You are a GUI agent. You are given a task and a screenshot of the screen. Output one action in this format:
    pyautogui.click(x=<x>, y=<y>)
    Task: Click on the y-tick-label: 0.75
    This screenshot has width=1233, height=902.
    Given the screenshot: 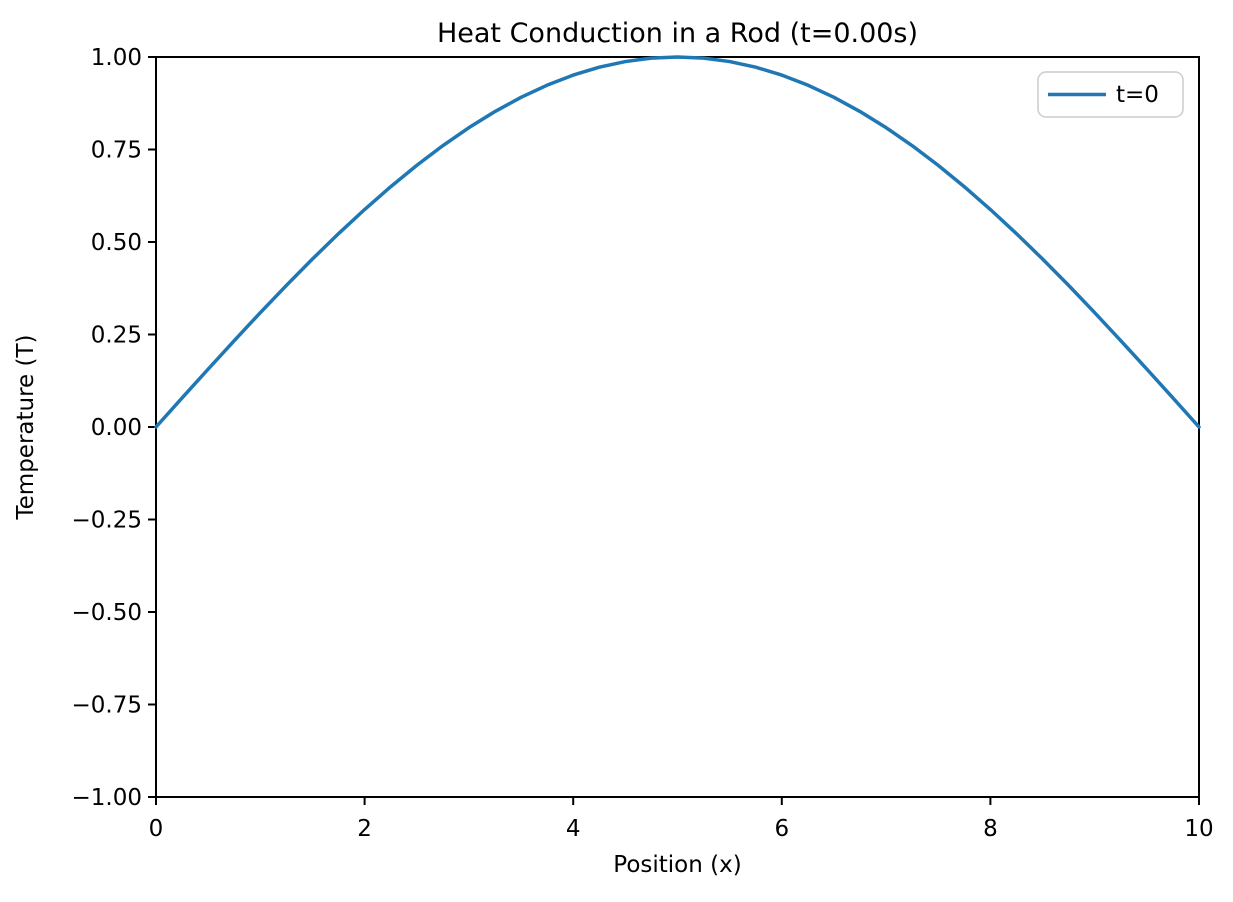 What is the action you would take?
    pyautogui.click(x=116, y=151)
    